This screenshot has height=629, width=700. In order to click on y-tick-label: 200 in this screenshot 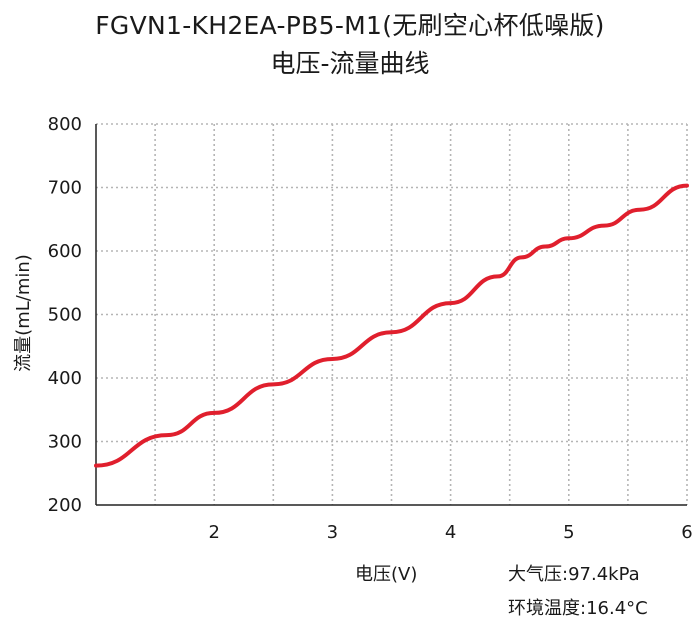, I will do `click(65, 505)`.